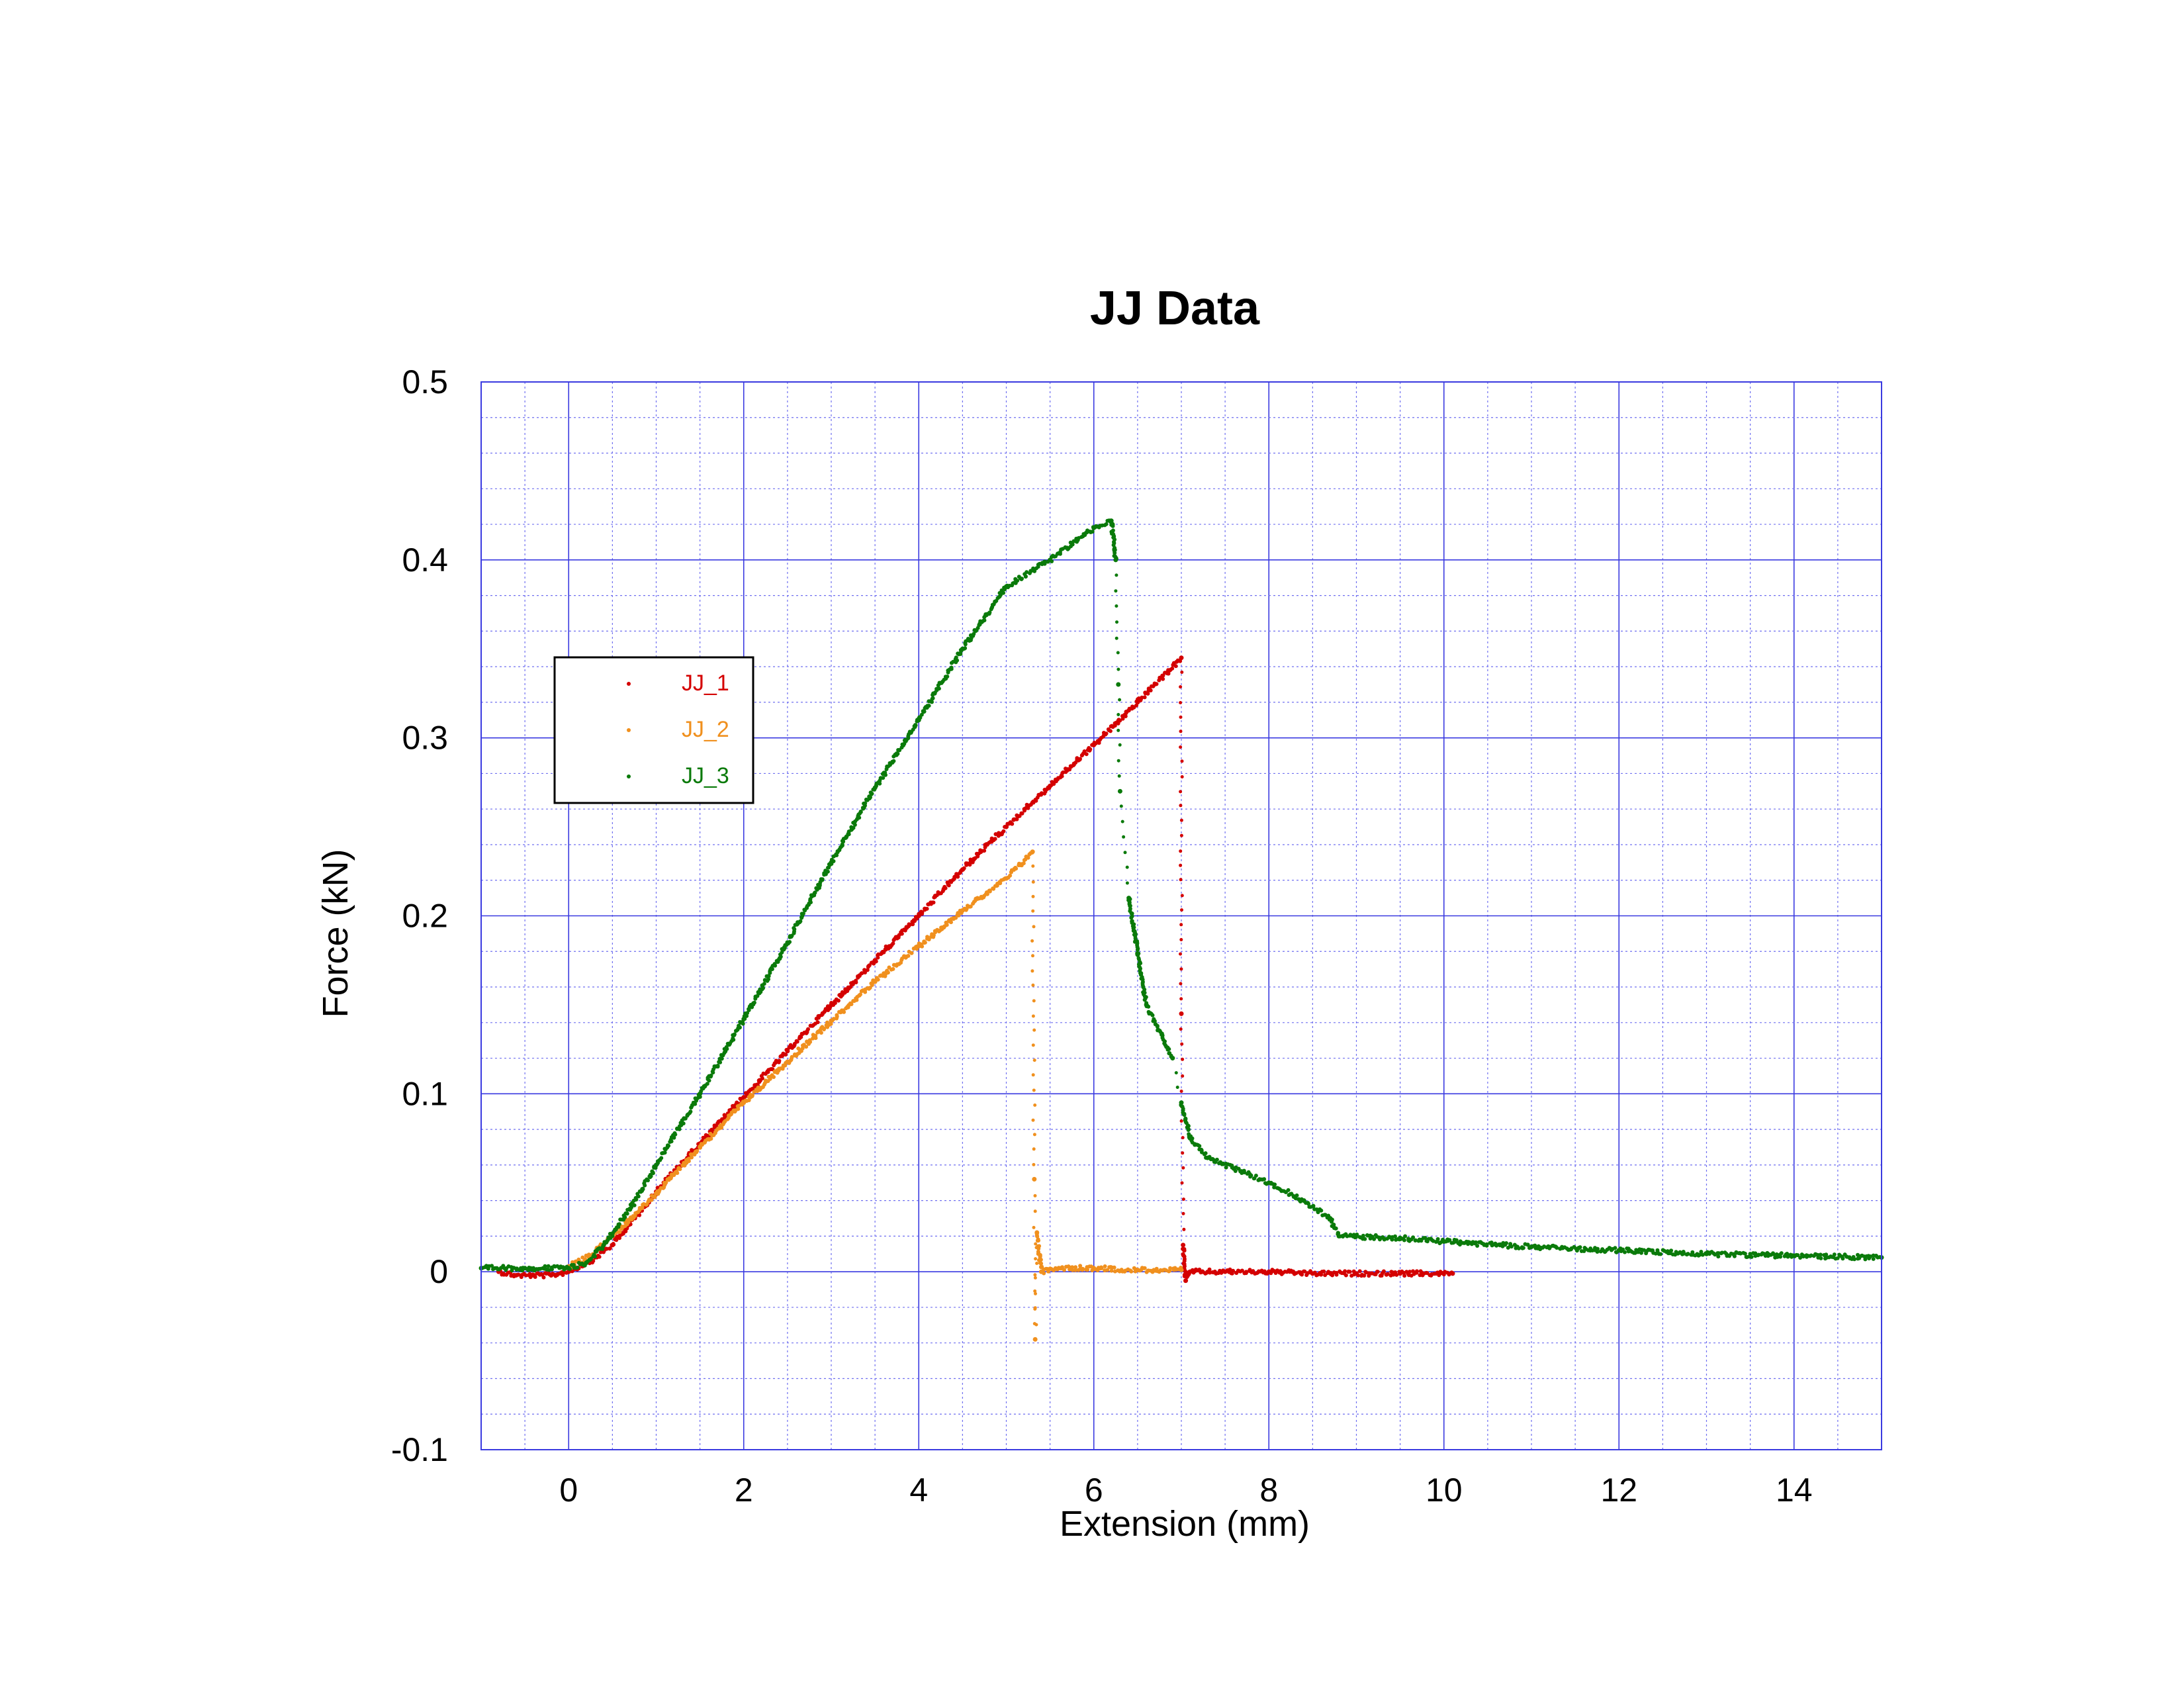 This screenshot has height=1688, width=2184. I want to click on x-axis-label: Extension (mm), so click(1185, 1524).